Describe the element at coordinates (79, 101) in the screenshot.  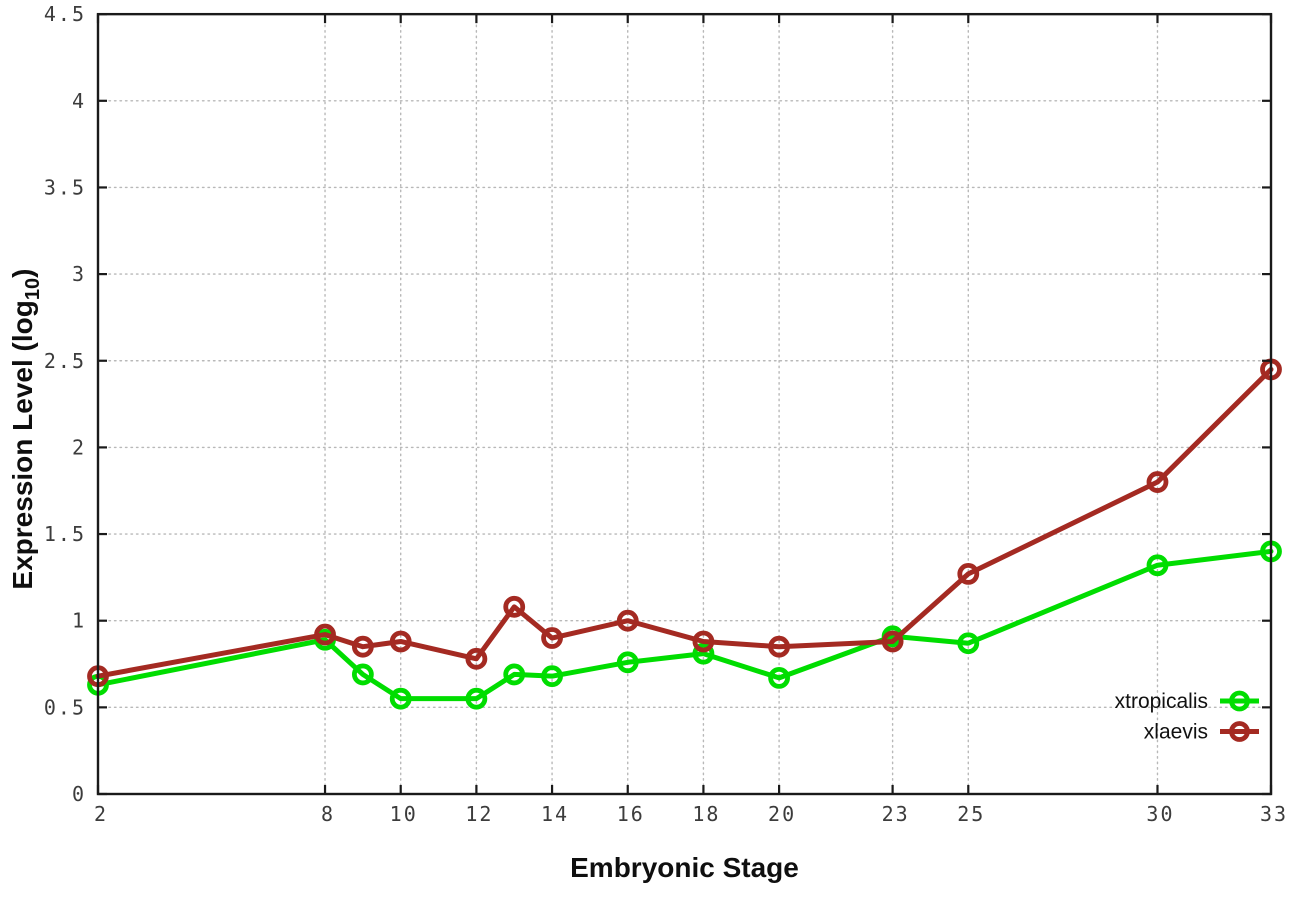
I see `y-tick-label: 4` at that location.